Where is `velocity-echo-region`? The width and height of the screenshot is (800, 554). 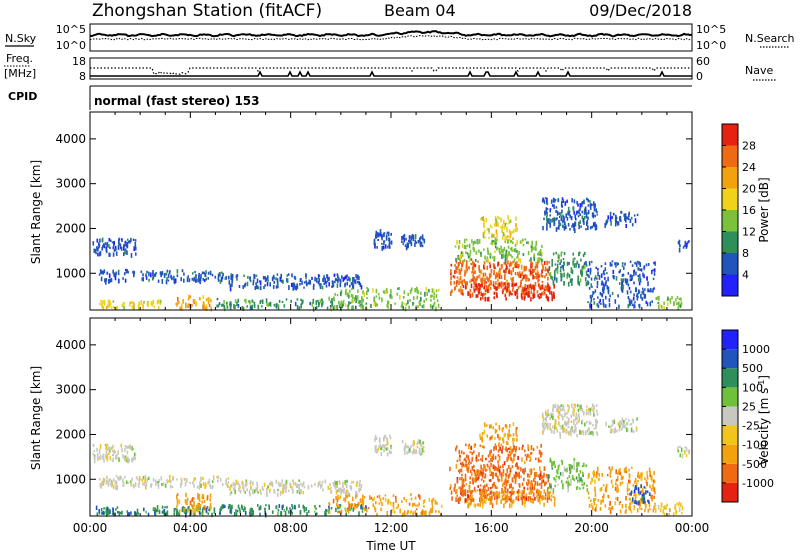 velocity-echo-region is located at coordinates (164, 482).